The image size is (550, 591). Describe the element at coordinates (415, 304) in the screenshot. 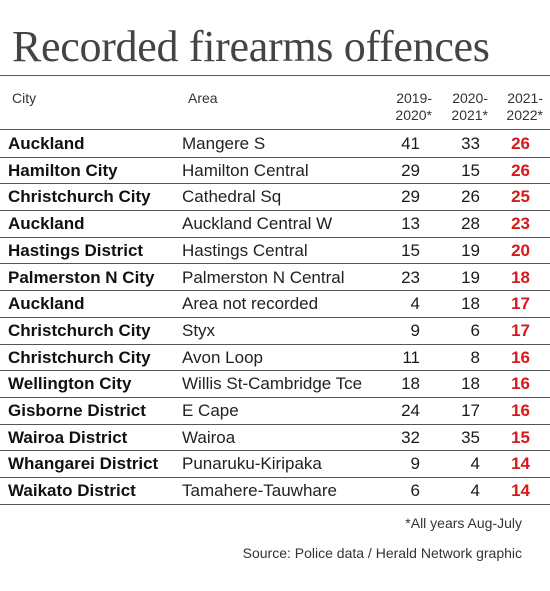

I see `value-2019-2020-cell: 4` at that location.